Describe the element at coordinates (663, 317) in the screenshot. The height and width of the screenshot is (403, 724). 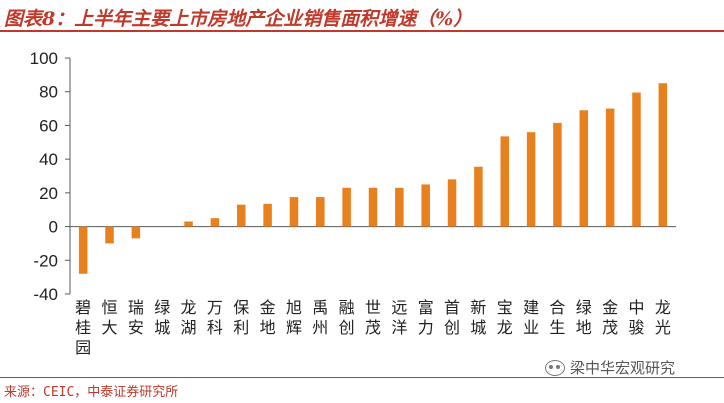
I see `x-tick-label: 龙光` at that location.